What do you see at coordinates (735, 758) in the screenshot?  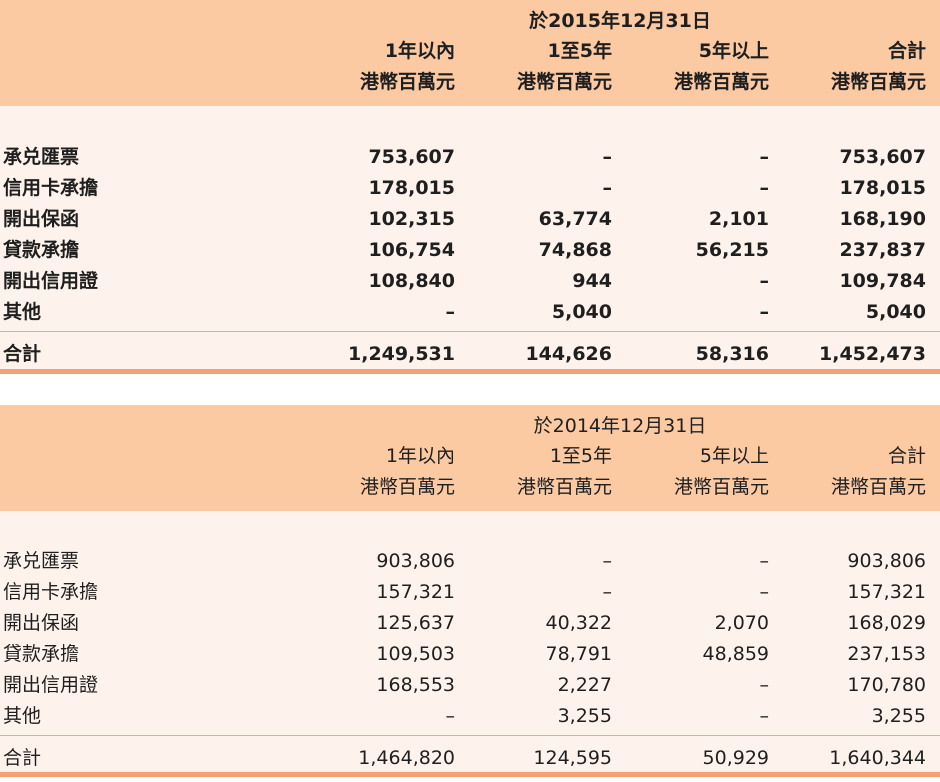 I see `total-value: 50,929` at bounding box center [735, 758].